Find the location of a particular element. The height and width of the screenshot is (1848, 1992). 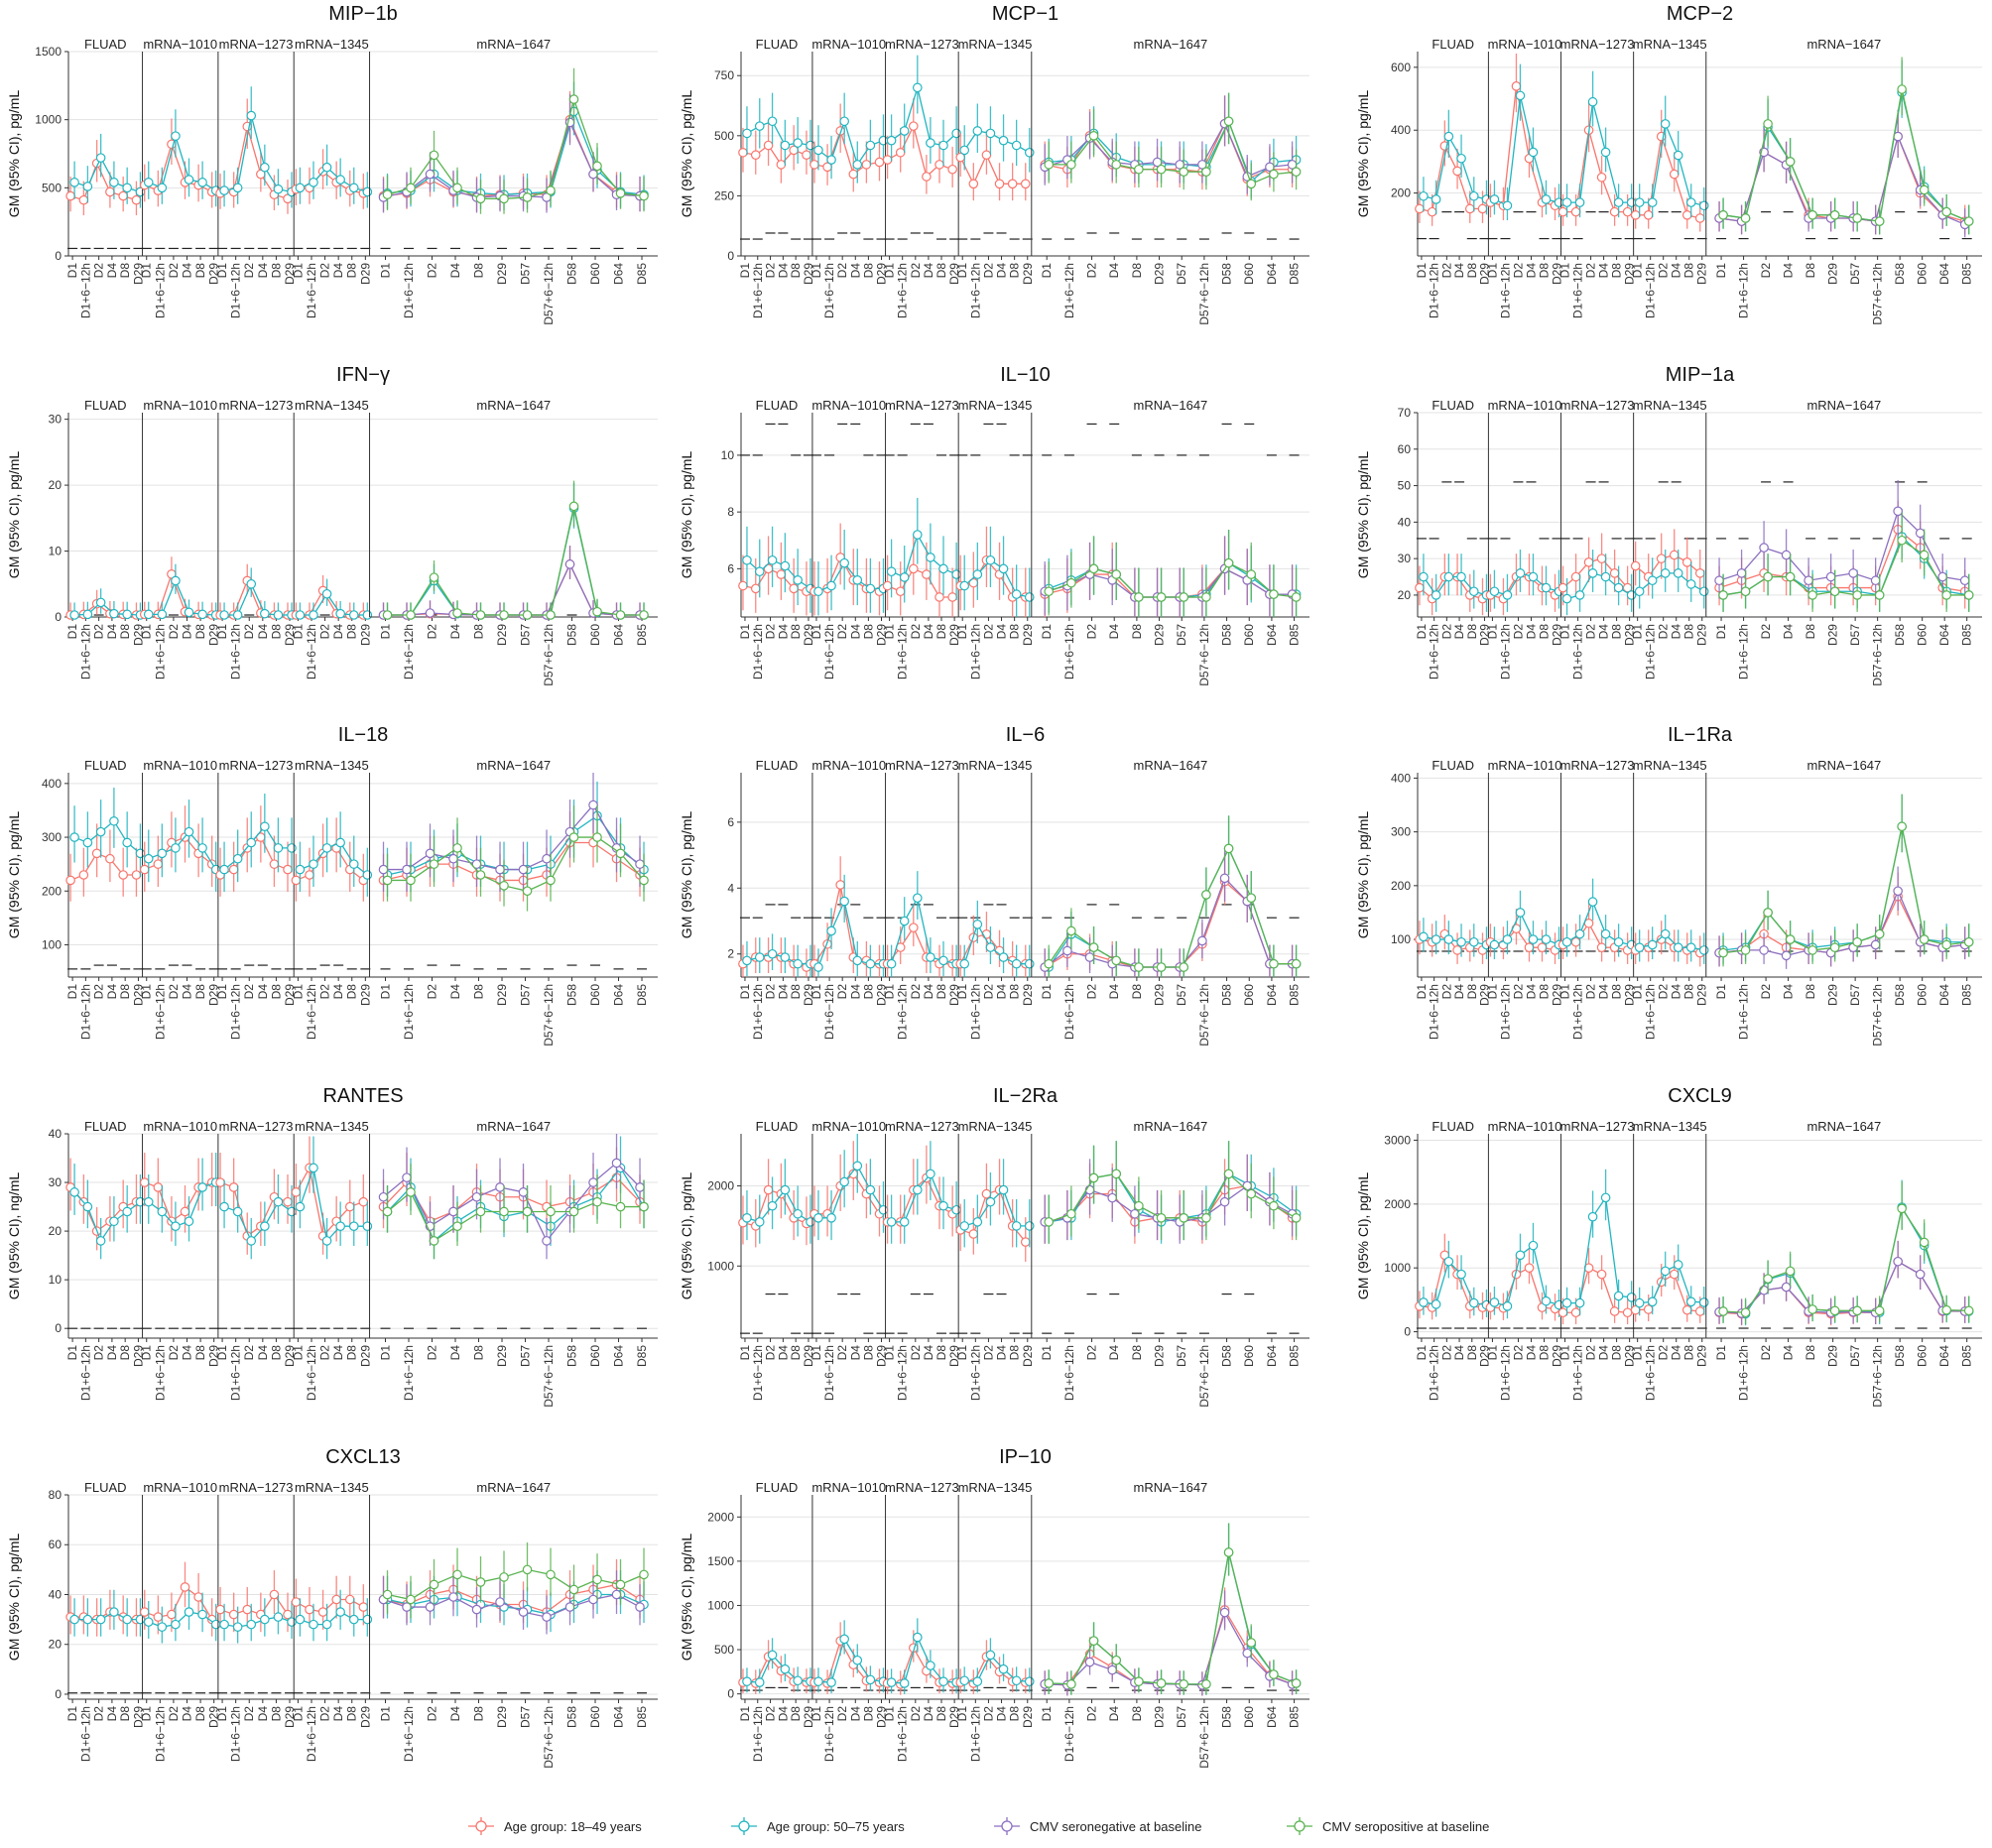

series-line is located at coordinates (1842, 546).